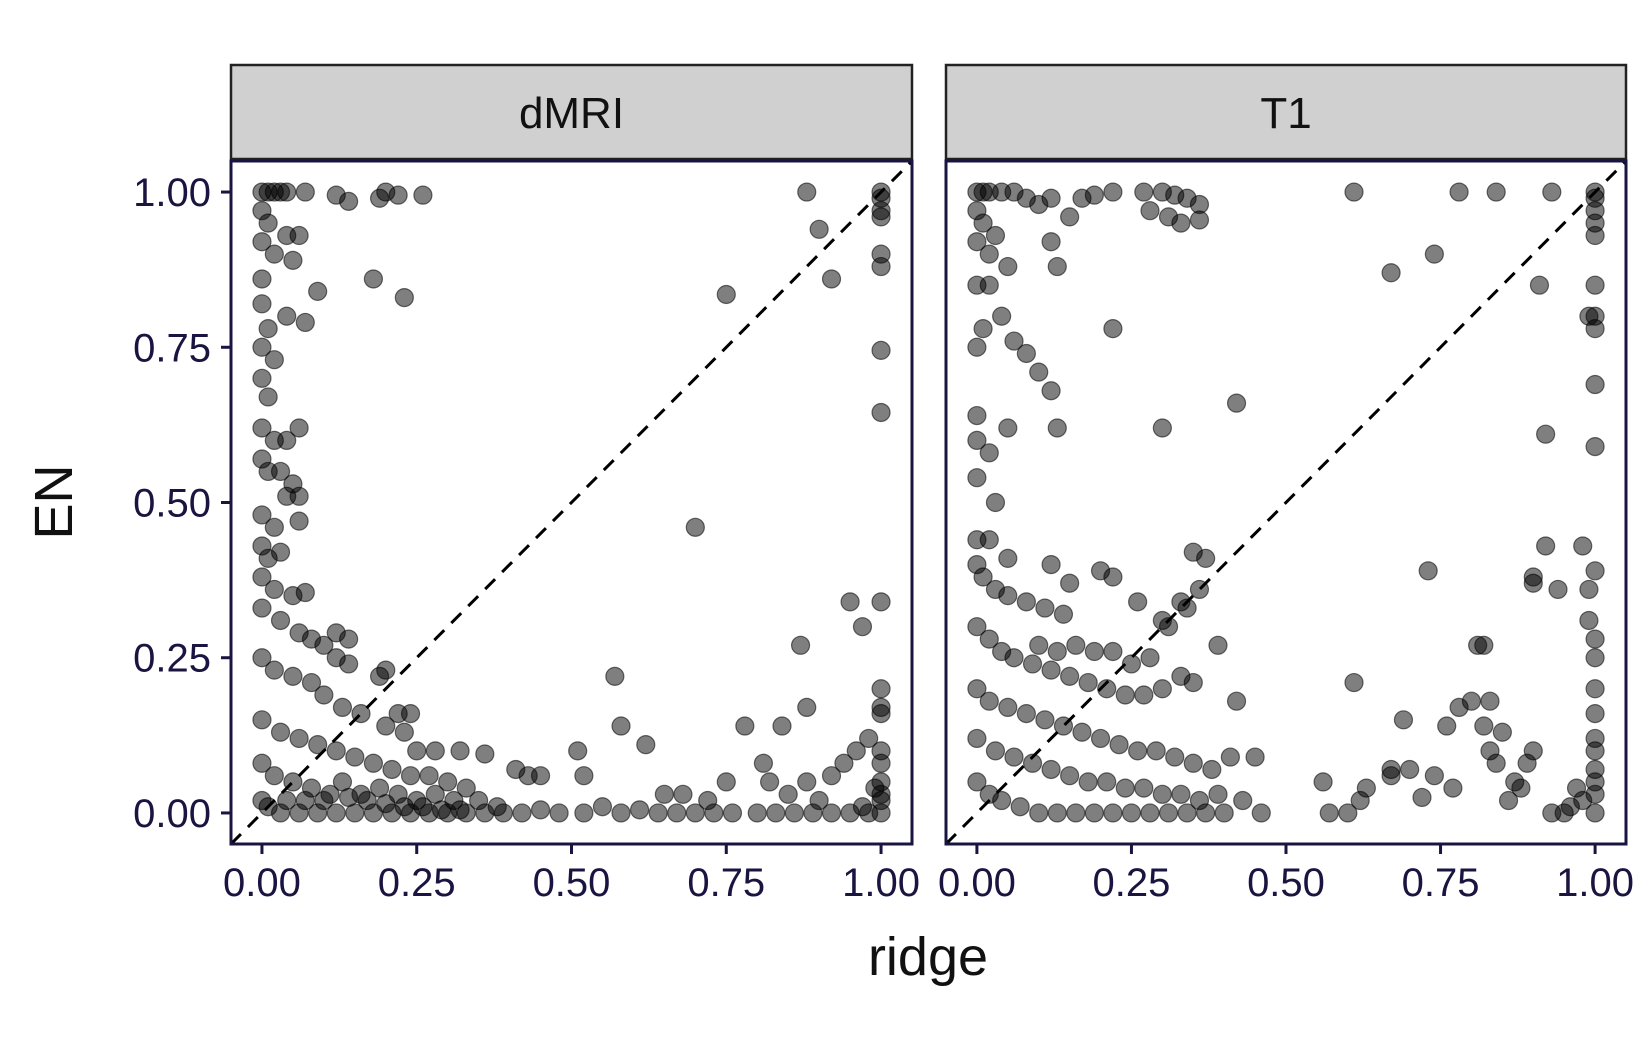 The width and height of the screenshot is (1650, 1055). What do you see at coordinates (572, 883) in the screenshot?
I see `x-tick-label: 0.50` at bounding box center [572, 883].